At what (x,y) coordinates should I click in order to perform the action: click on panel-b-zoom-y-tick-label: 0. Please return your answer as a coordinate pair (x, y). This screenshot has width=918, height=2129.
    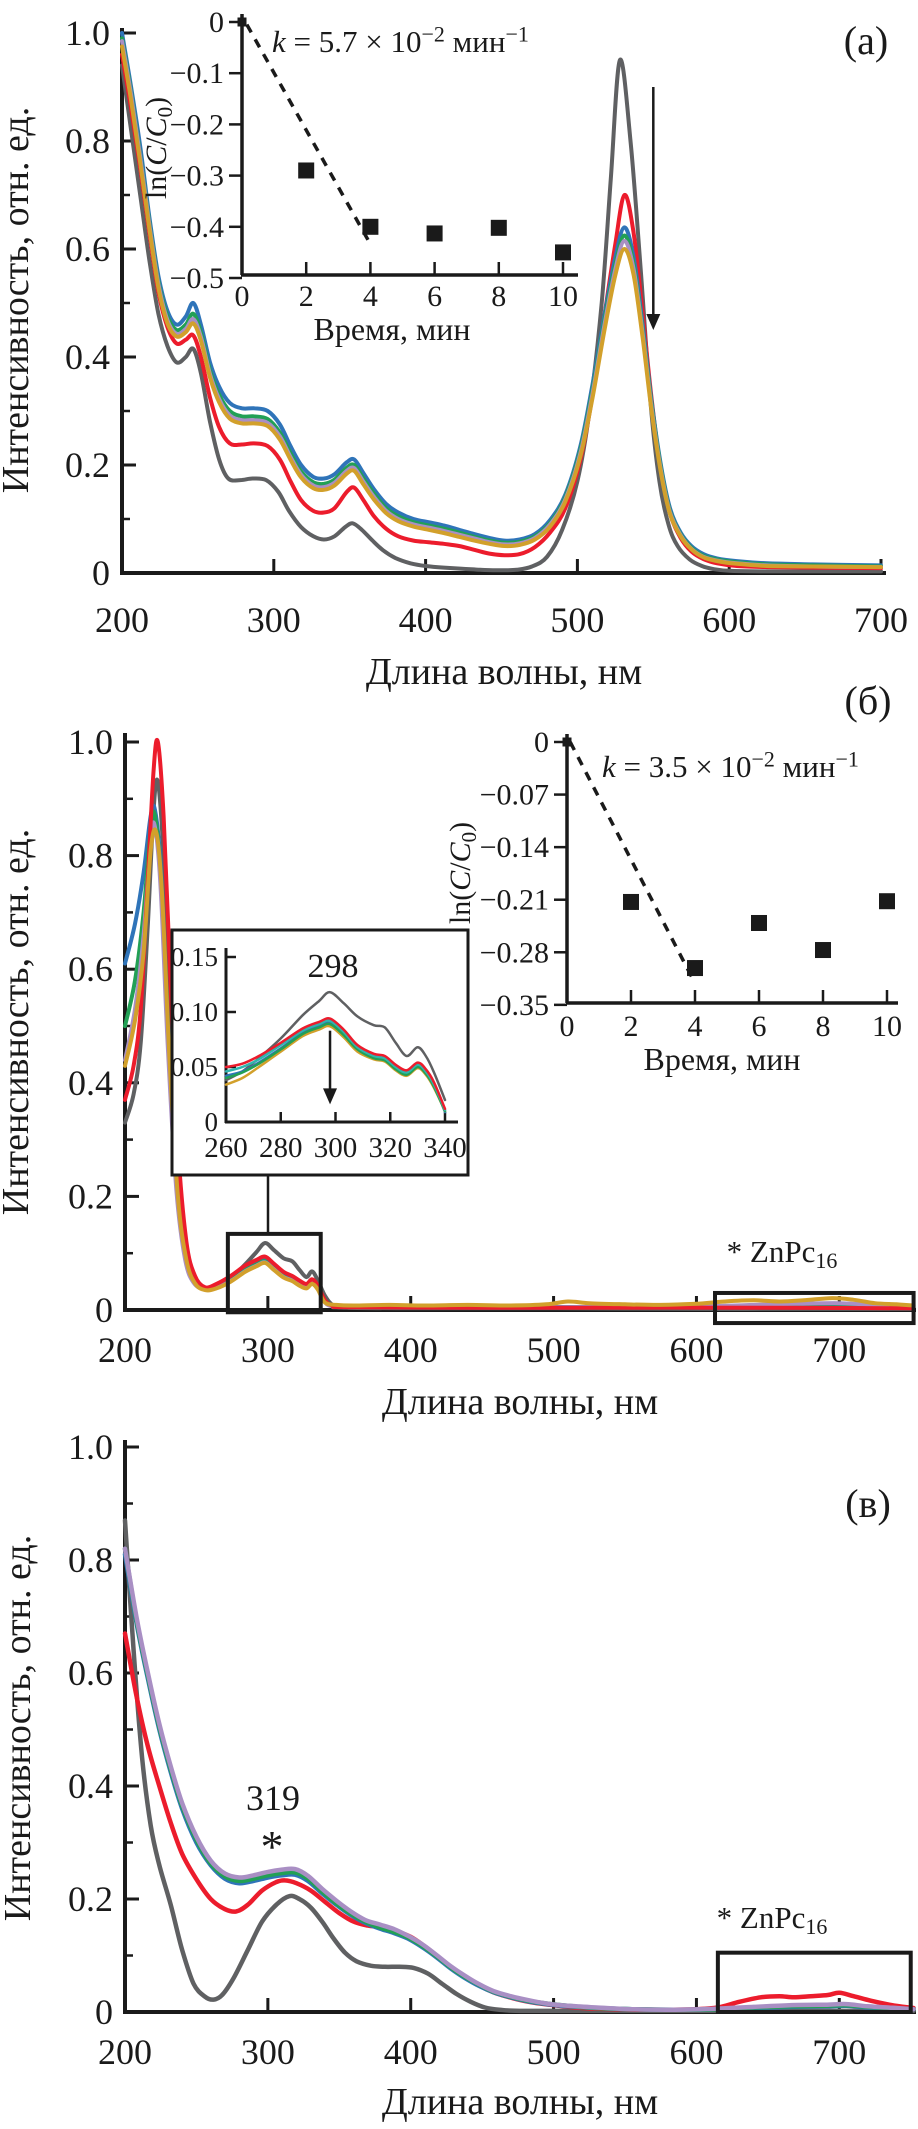
    Looking at the image, I should click on (212, 1122).